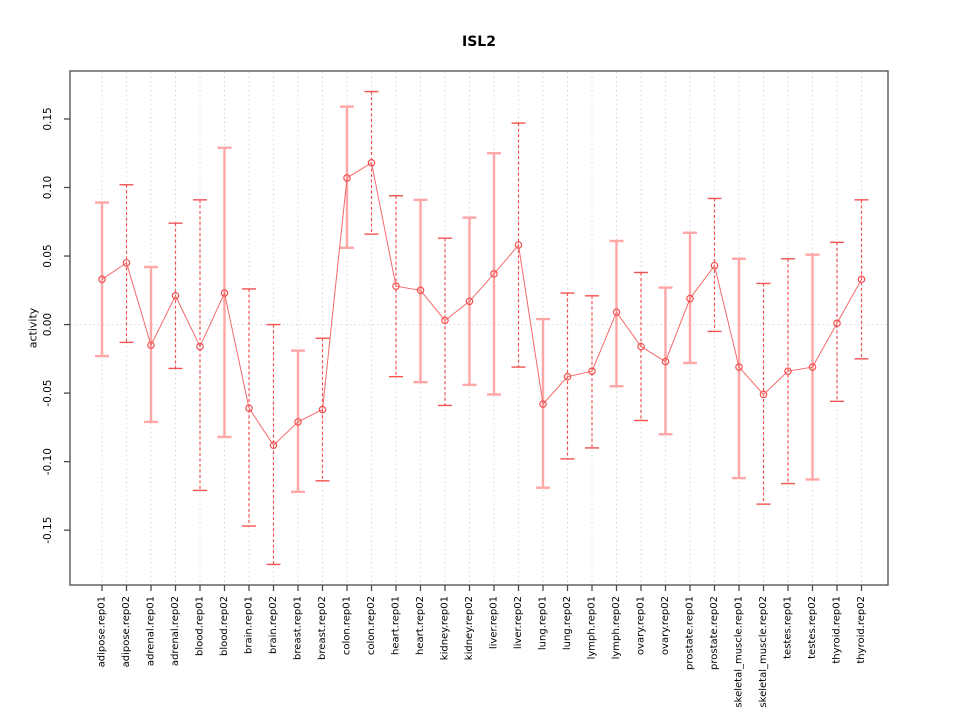  Describe the element at coordinates (396, 625) in the screenshot. I see `x-axis-tick-label: heart.rep01` at that location.